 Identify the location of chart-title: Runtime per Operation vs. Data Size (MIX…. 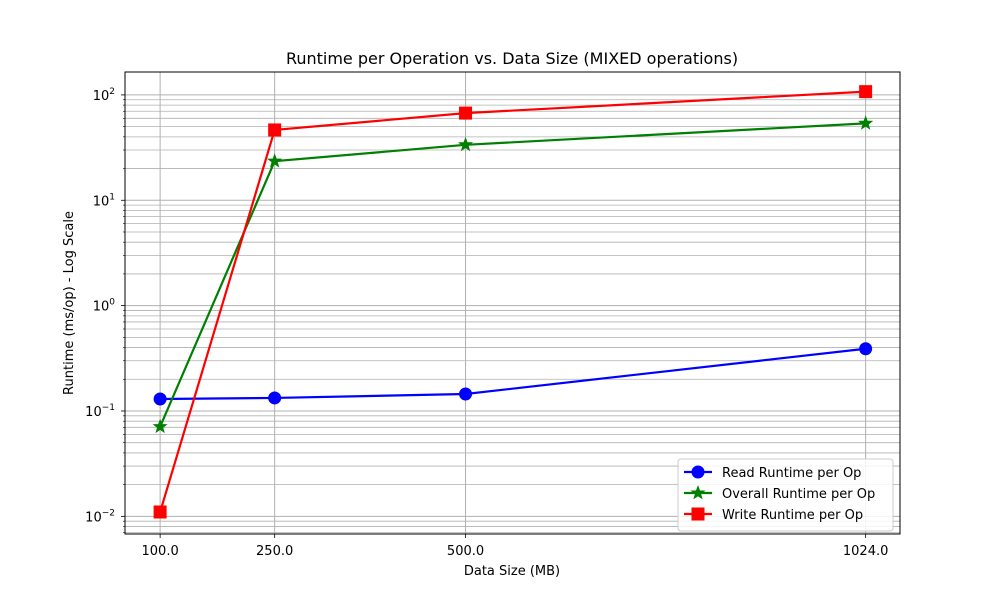
(512, 58).